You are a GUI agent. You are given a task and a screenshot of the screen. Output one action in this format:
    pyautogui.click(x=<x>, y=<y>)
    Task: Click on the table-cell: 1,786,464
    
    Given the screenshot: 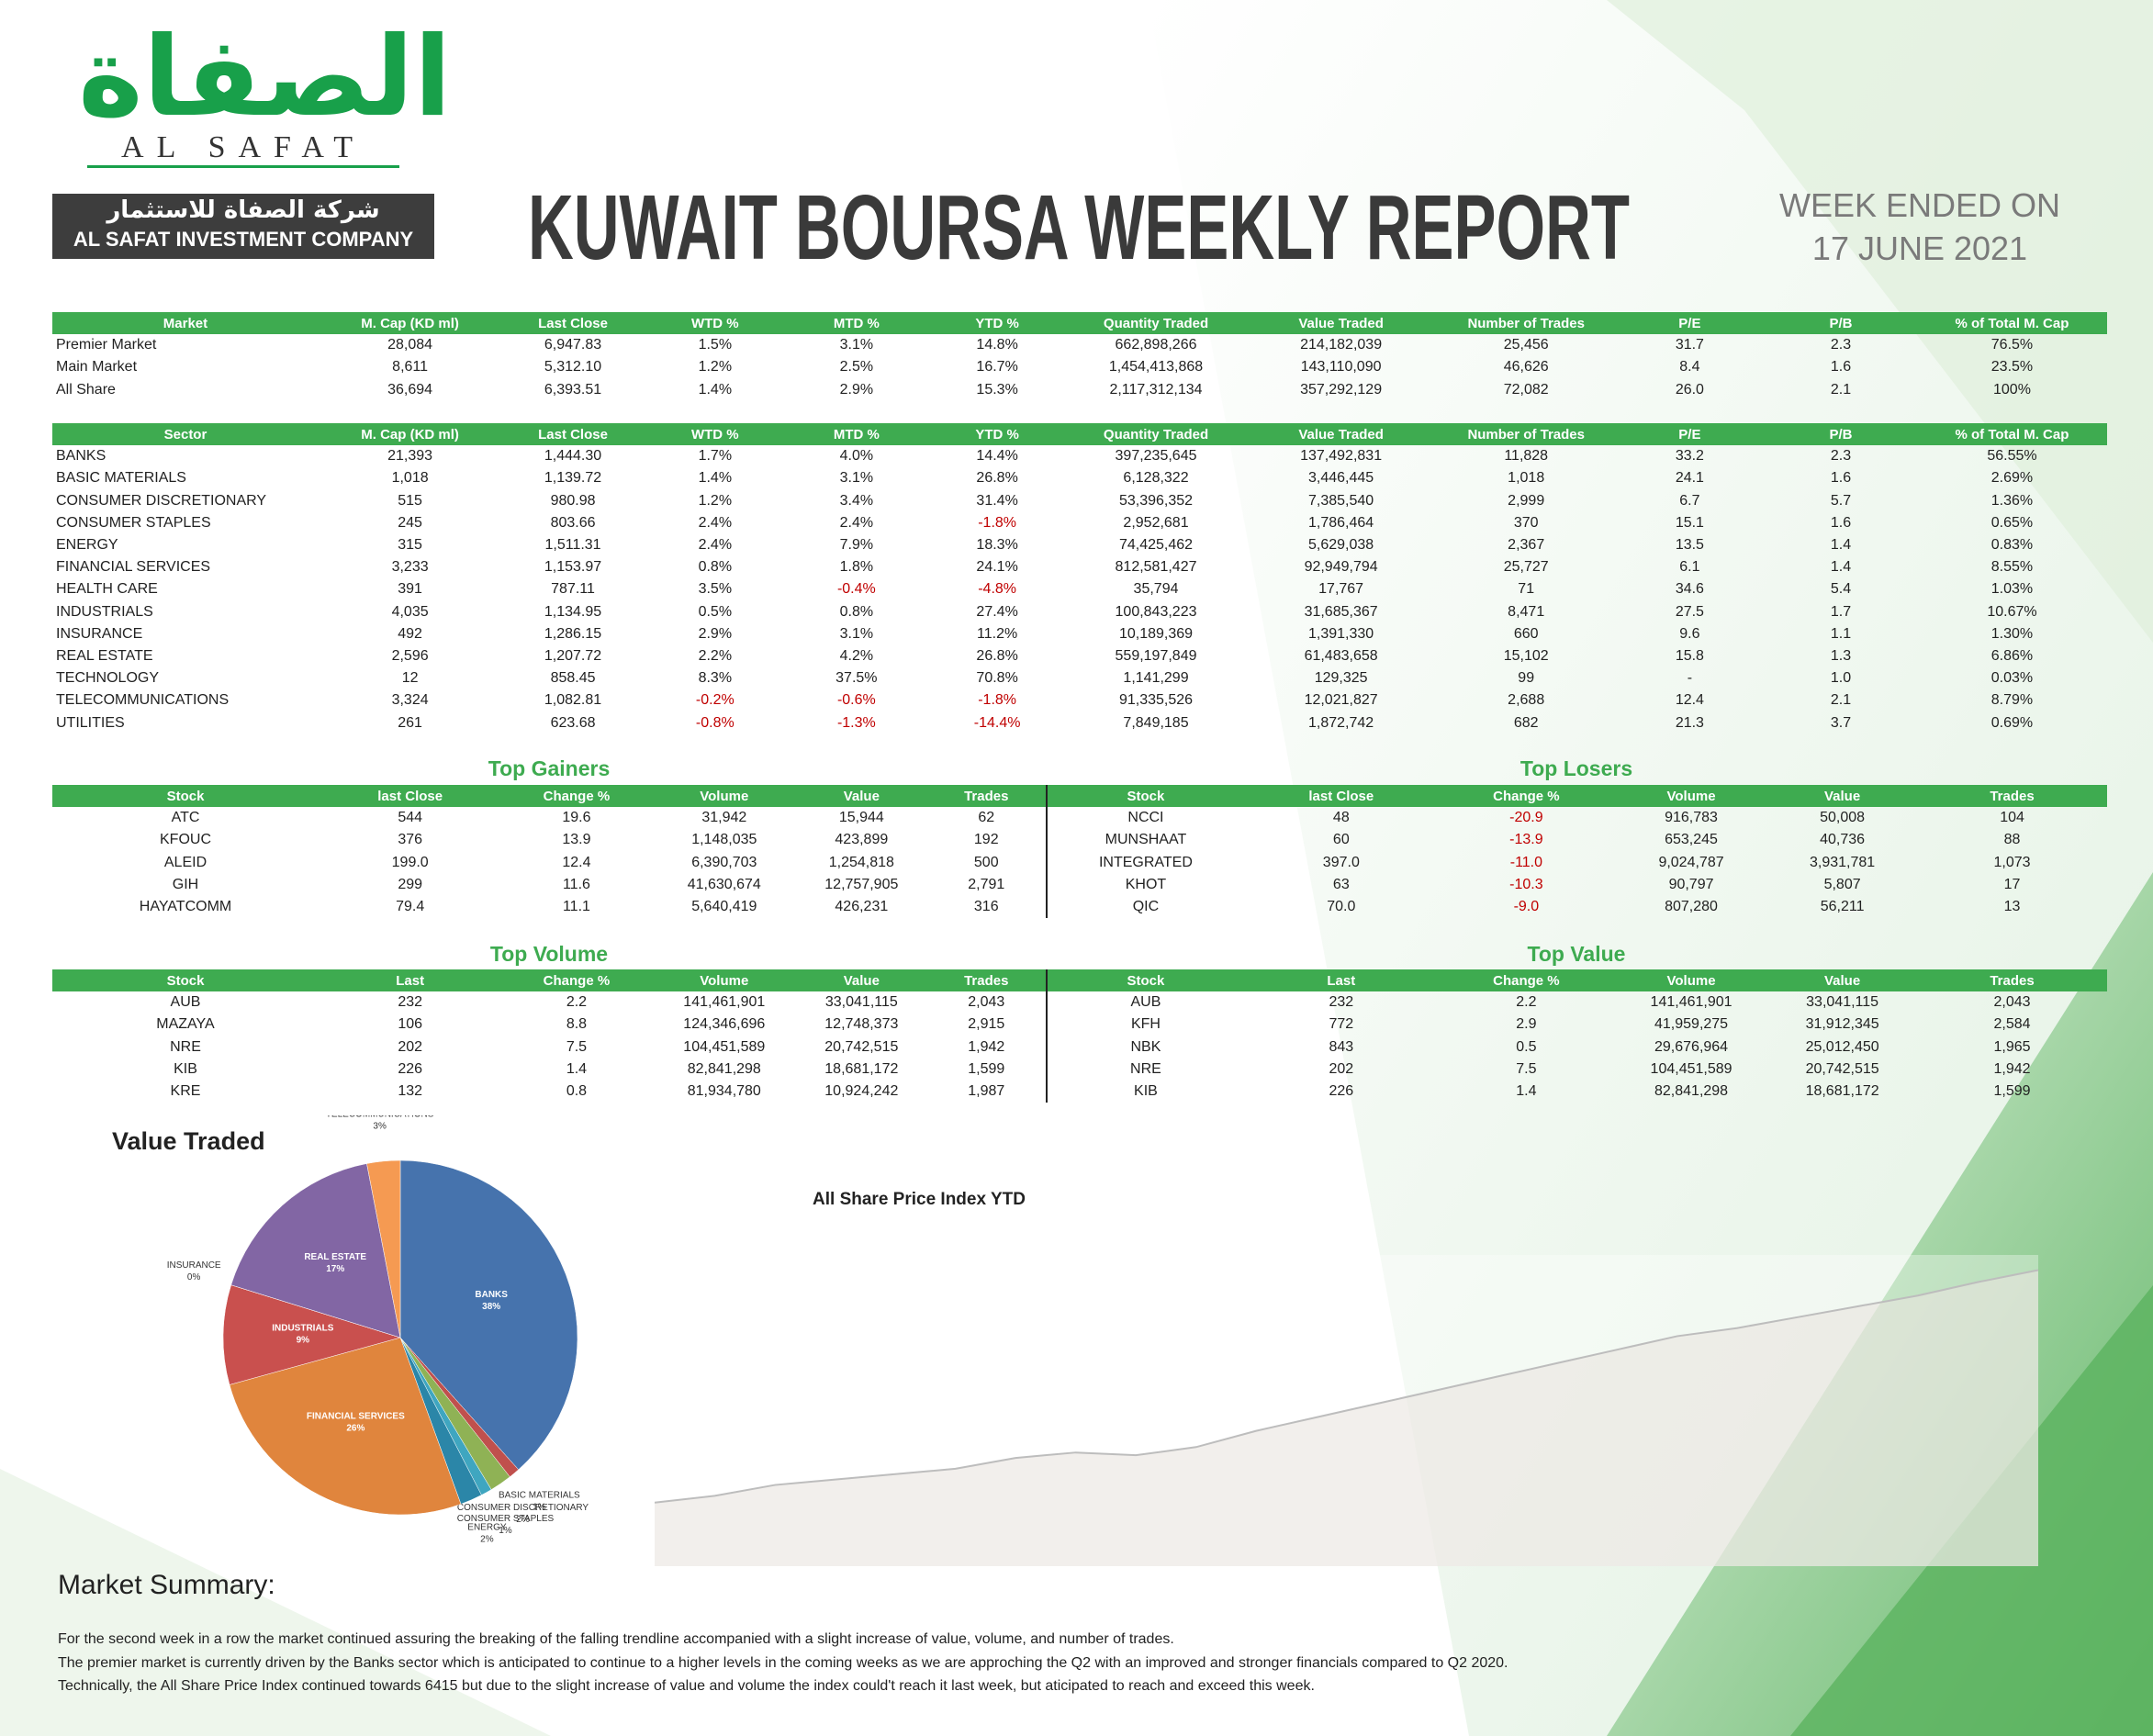 What is the action you would take?
    pyautogui.click(x=1341, y=522)
    